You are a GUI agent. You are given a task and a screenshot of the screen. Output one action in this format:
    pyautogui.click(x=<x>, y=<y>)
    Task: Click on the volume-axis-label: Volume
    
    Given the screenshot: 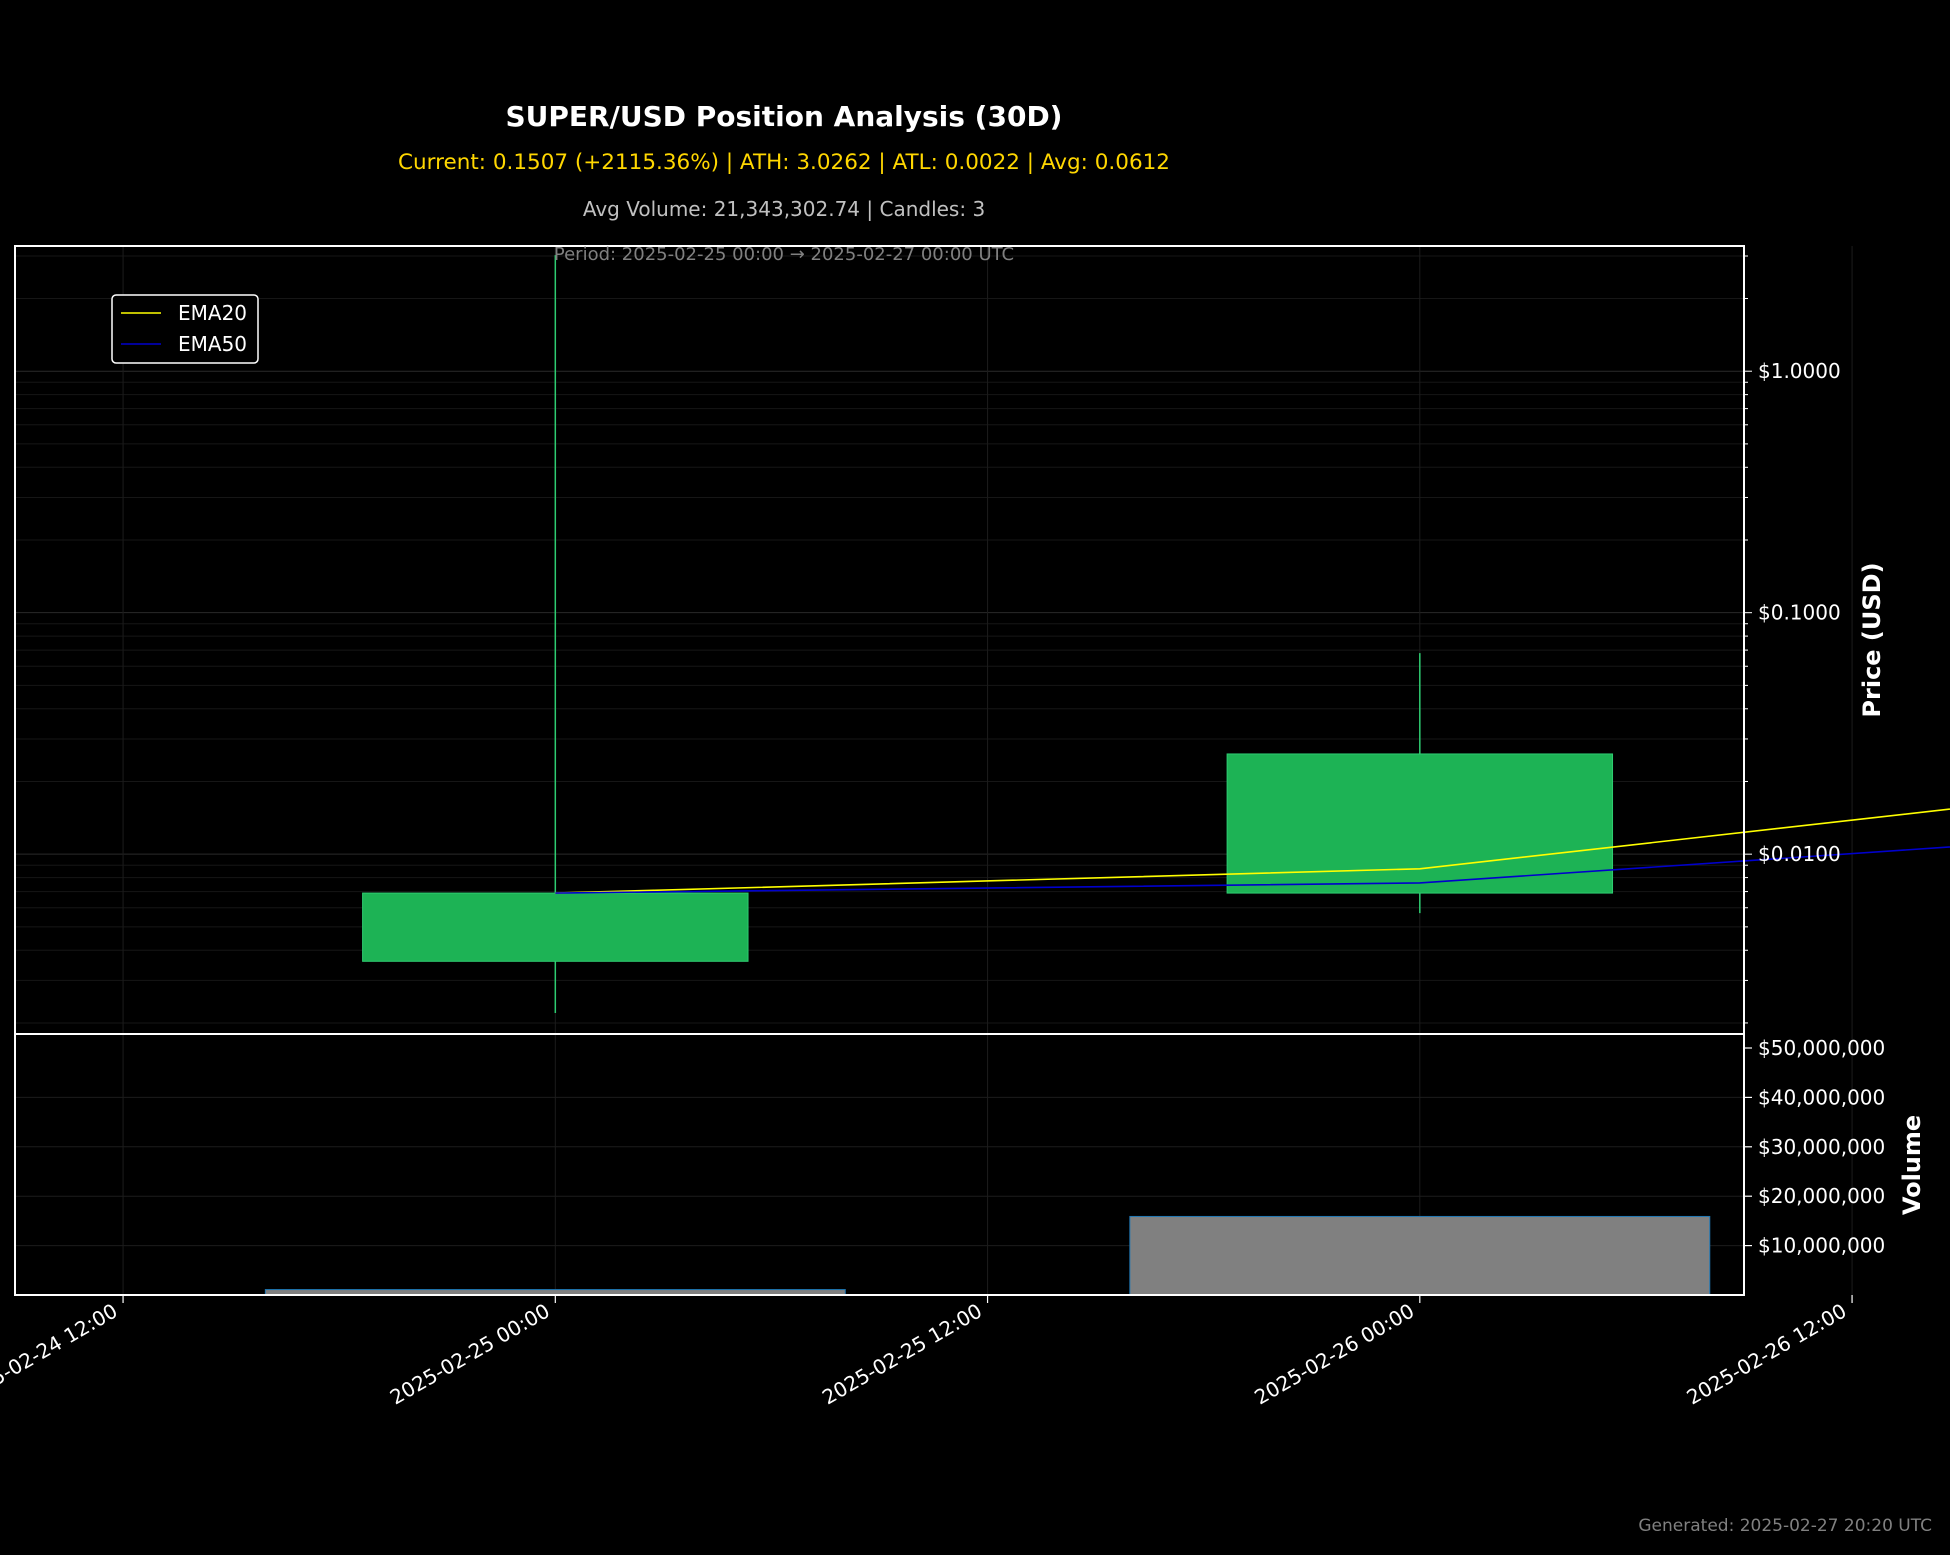 What is the action you would take?
    pyautogui.click(x=1912, y=1165)
    